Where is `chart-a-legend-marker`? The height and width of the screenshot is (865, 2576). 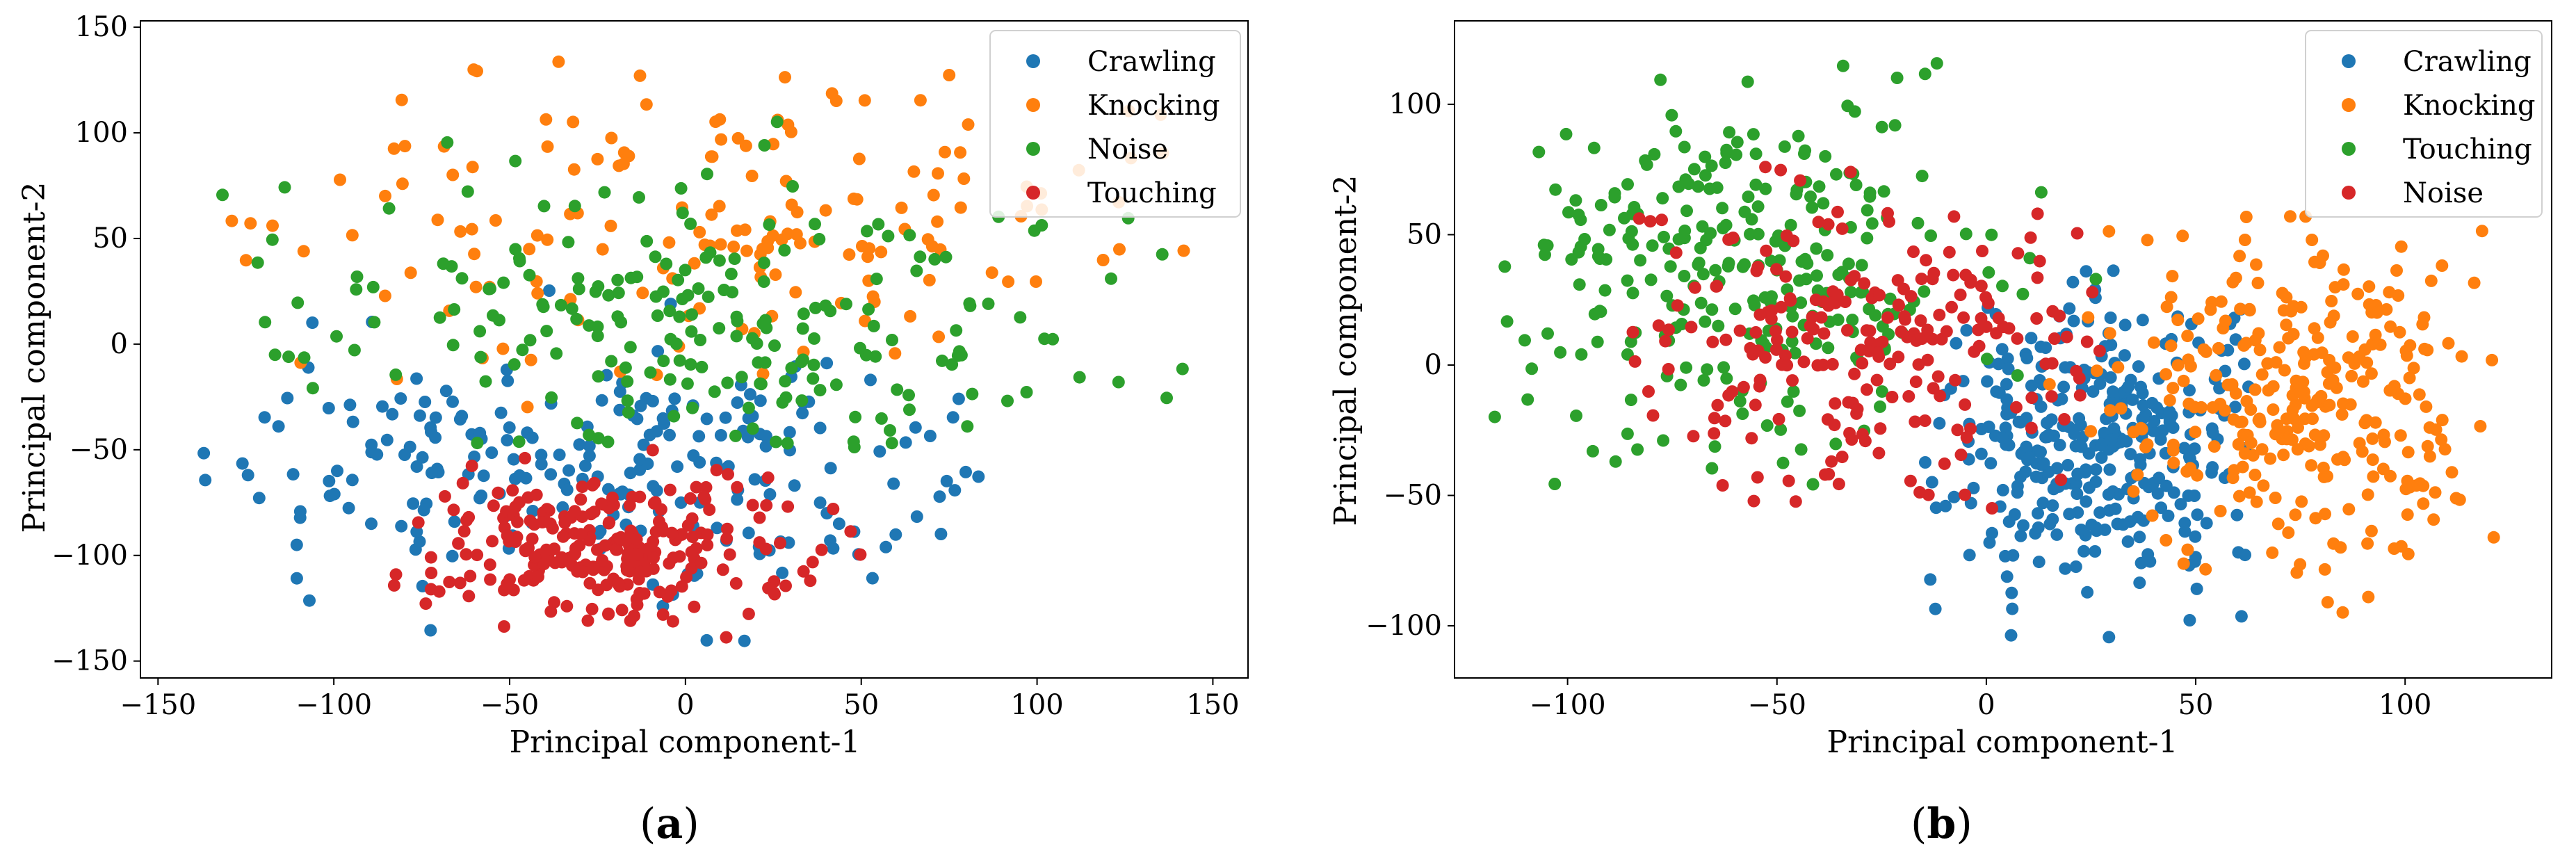
chart-a-legend-marker is located at coordinates (1033, 105).